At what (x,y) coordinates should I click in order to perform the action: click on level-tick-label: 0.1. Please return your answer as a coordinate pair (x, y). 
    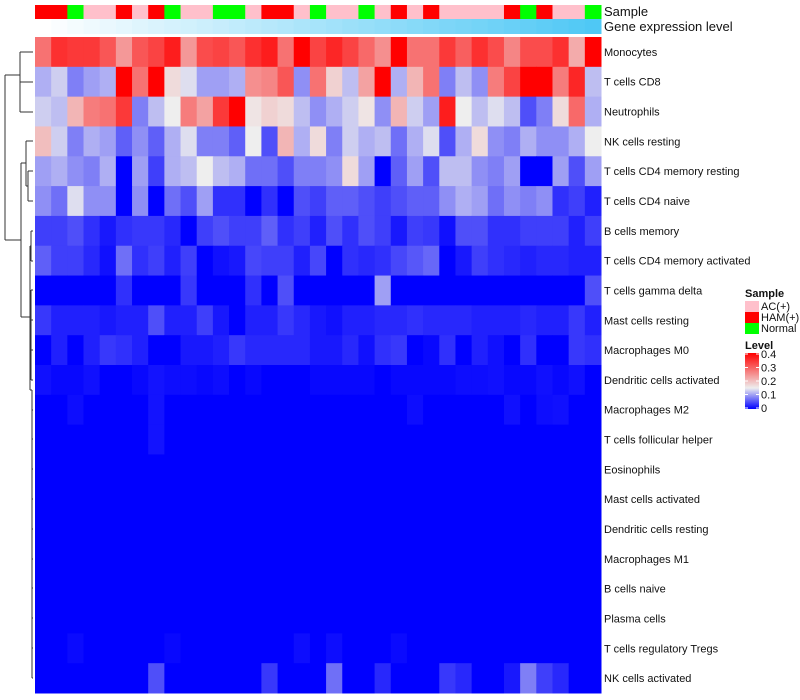
    Looking at the image, I should click on (768, 396).